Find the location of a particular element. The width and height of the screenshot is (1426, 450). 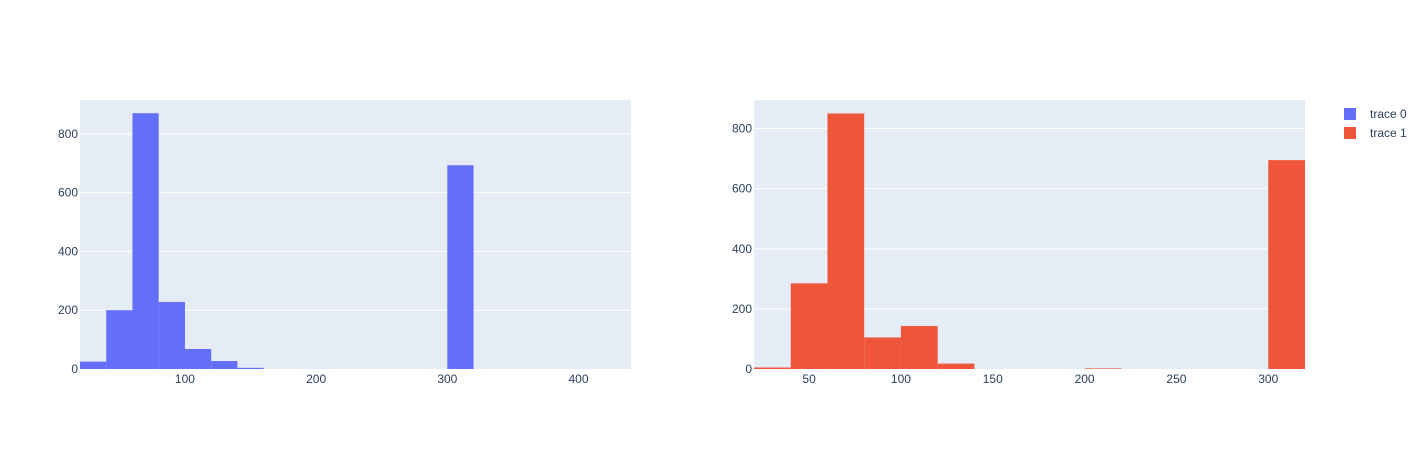

x-tick-label: 150 is located at coordinates (993, 379).